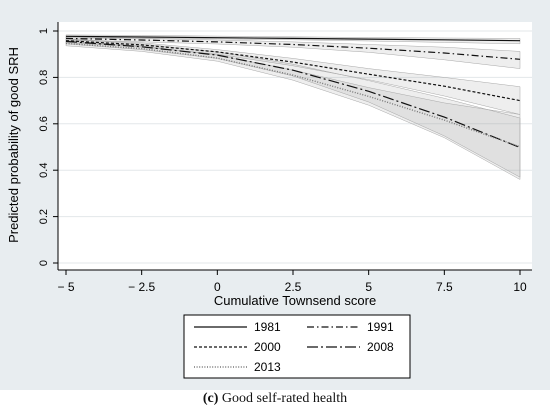  What do you see at coordinates (380, 327) in the screenshot?
I see `legend-label-1991: 1991` at bounding box center [380, 327].